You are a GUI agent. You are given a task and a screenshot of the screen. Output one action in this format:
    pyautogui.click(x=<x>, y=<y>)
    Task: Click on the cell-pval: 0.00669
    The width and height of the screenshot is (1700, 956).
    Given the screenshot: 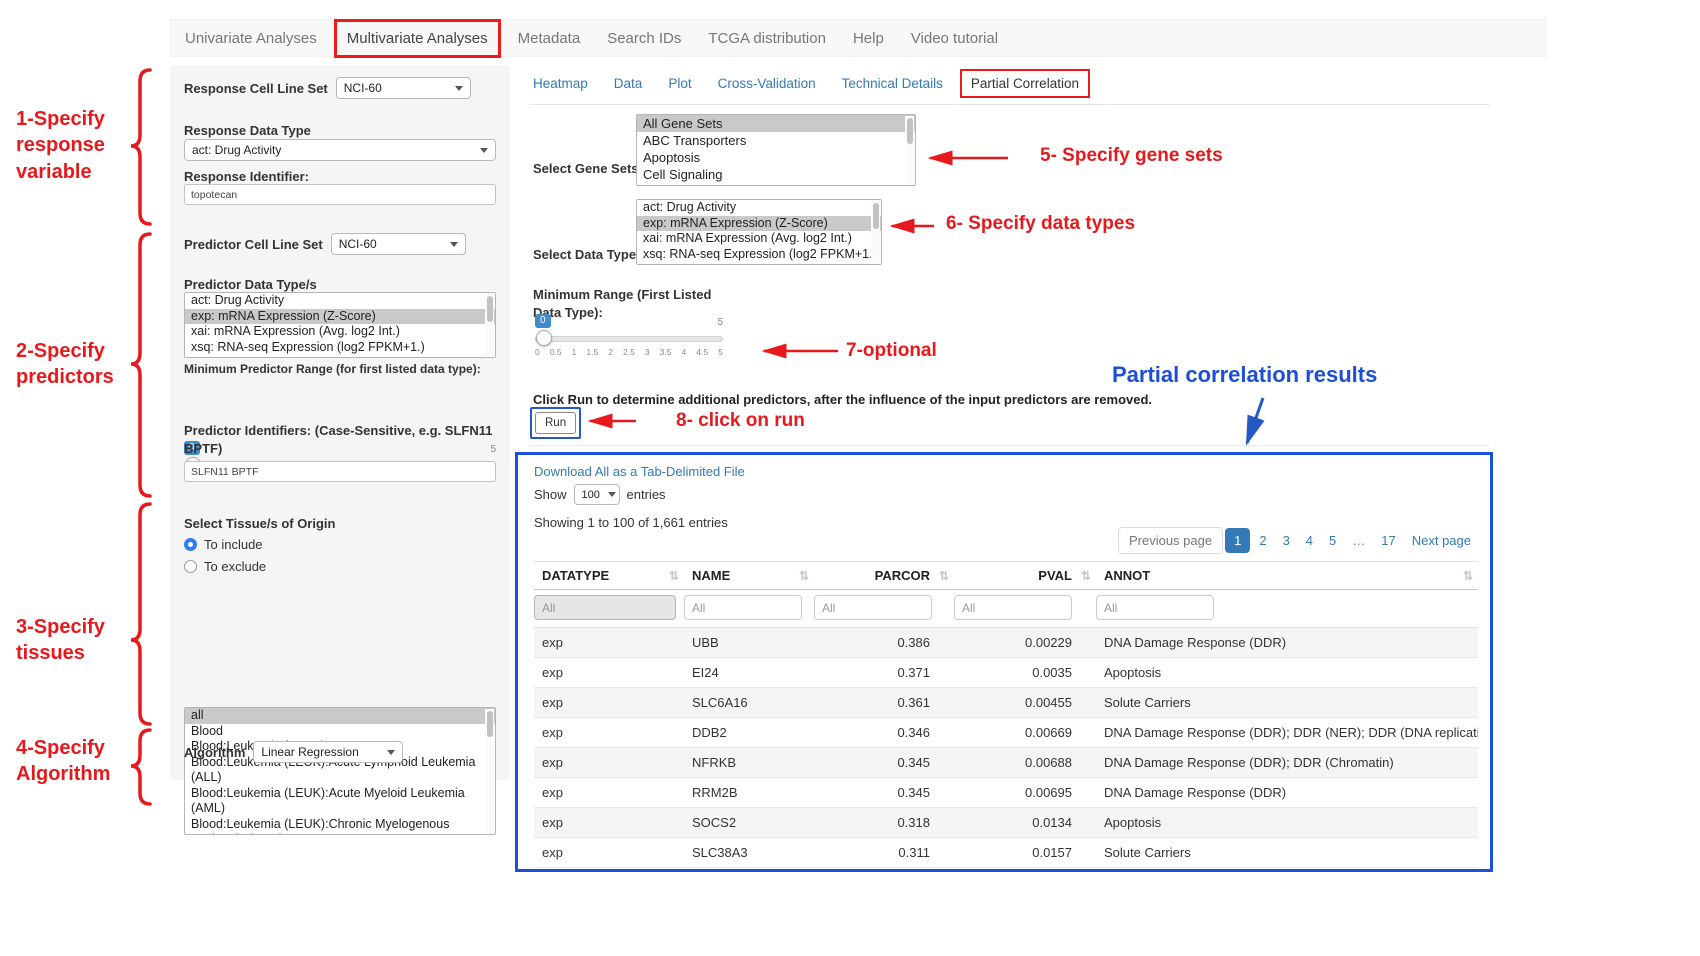 What is the action you would take?
    pyautogui.click(x=1025, y=732)
    